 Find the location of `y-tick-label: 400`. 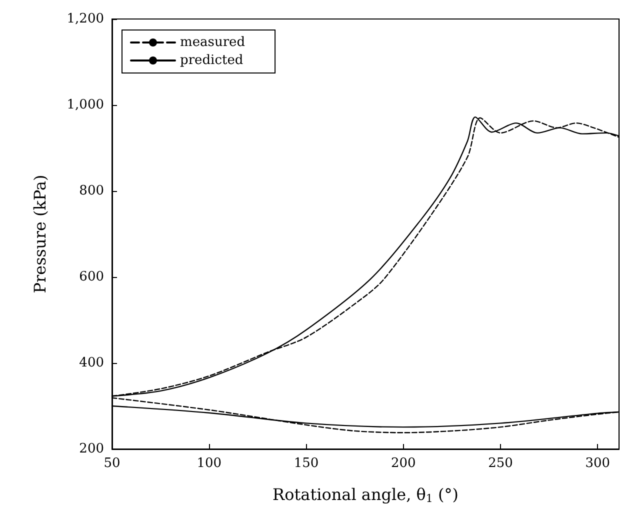

y-tick-label: 400 is located at coordinates (91, 363).